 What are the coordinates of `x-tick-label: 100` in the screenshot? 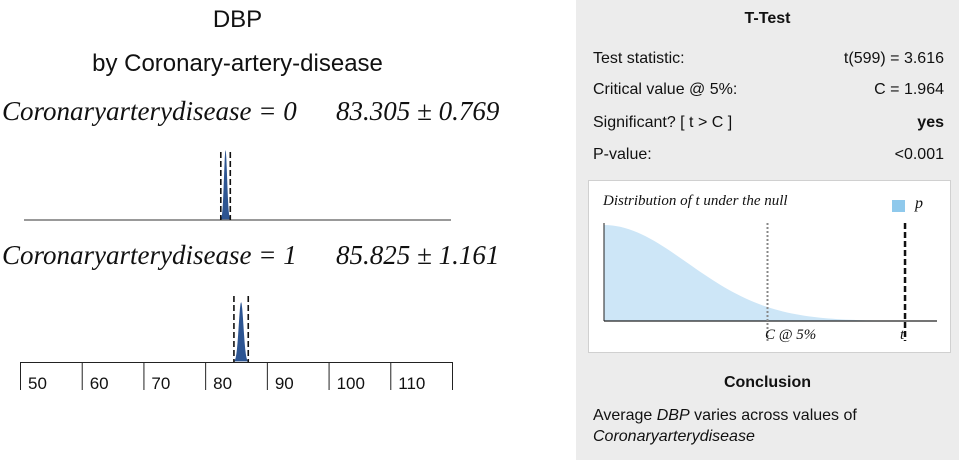 It's located at (350, 383).